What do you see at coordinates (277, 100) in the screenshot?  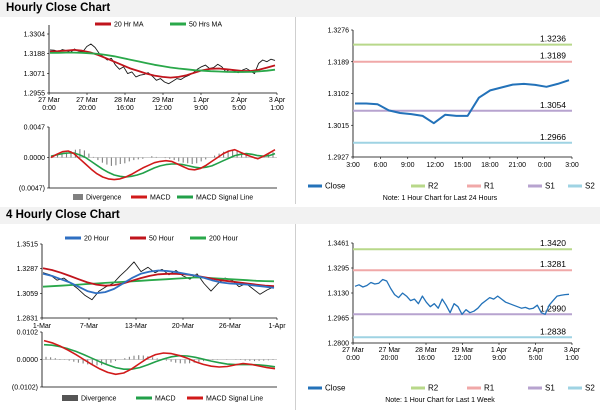 I see `hourly-price-x-tick-label: 3 Apr` at bounding box center [277, 100].